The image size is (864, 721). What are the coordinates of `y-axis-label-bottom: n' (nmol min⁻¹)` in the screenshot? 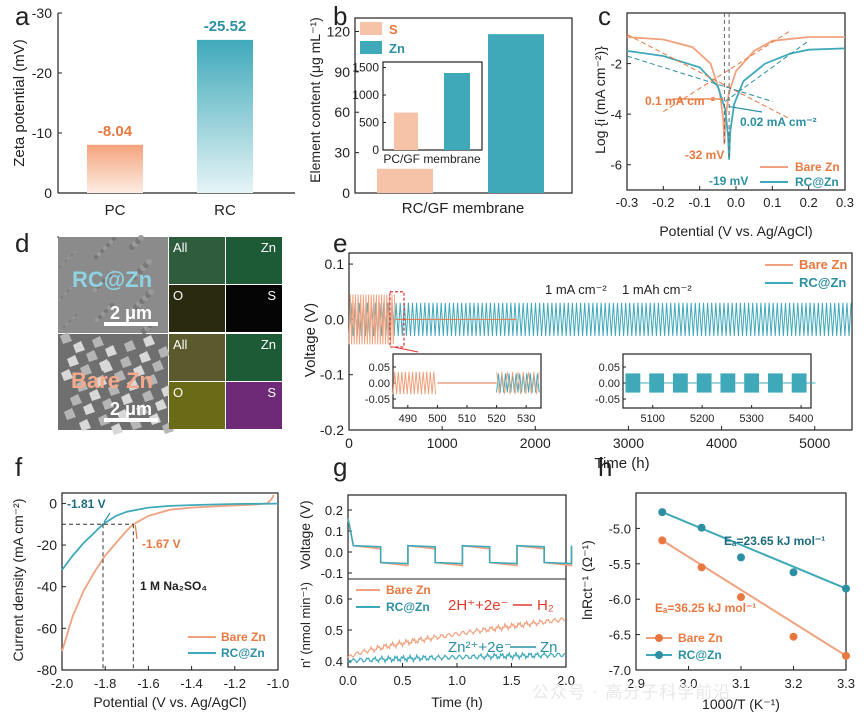 It's located at (305, 625).